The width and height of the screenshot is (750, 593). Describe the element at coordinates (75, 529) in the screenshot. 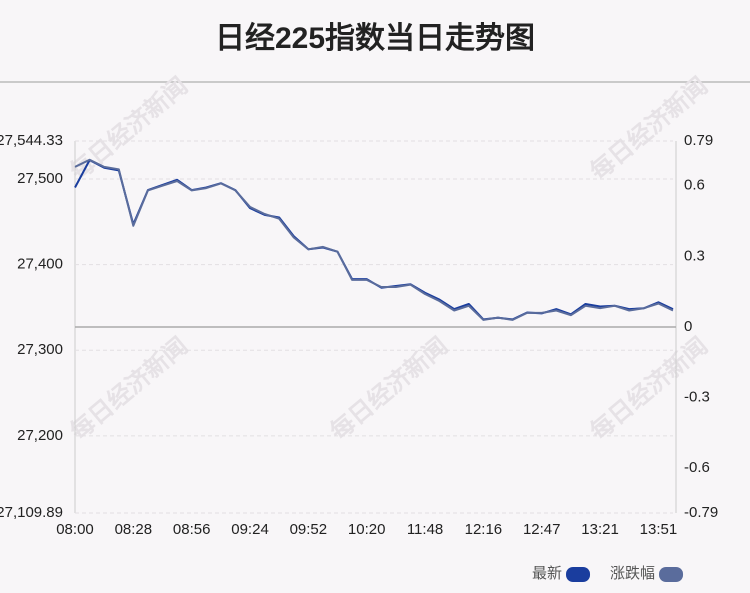

I see `x-tick-label: 08:00` at that location.